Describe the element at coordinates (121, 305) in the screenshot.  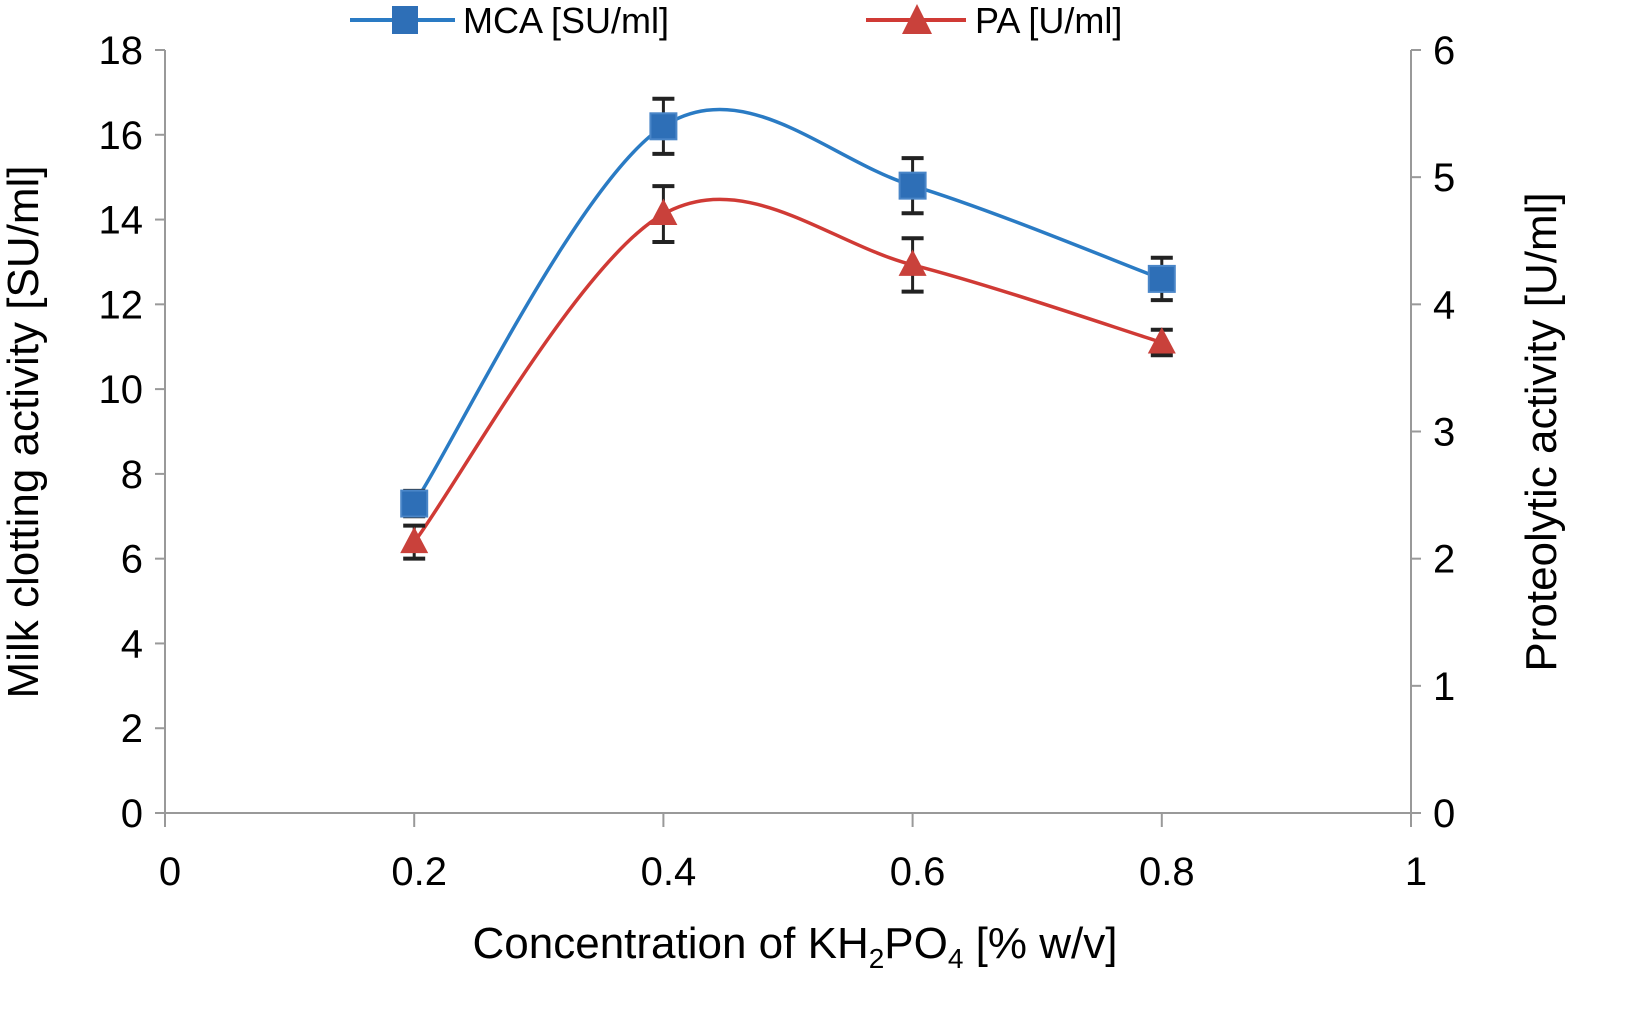
I see `y-tick-label-left: 12` at that location.